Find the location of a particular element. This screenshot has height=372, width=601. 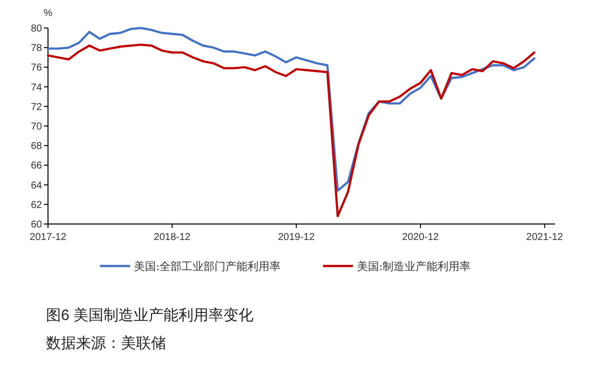

legend-label: 美国:全部工业部门产能利用率 is located at coordinates (207, 266).